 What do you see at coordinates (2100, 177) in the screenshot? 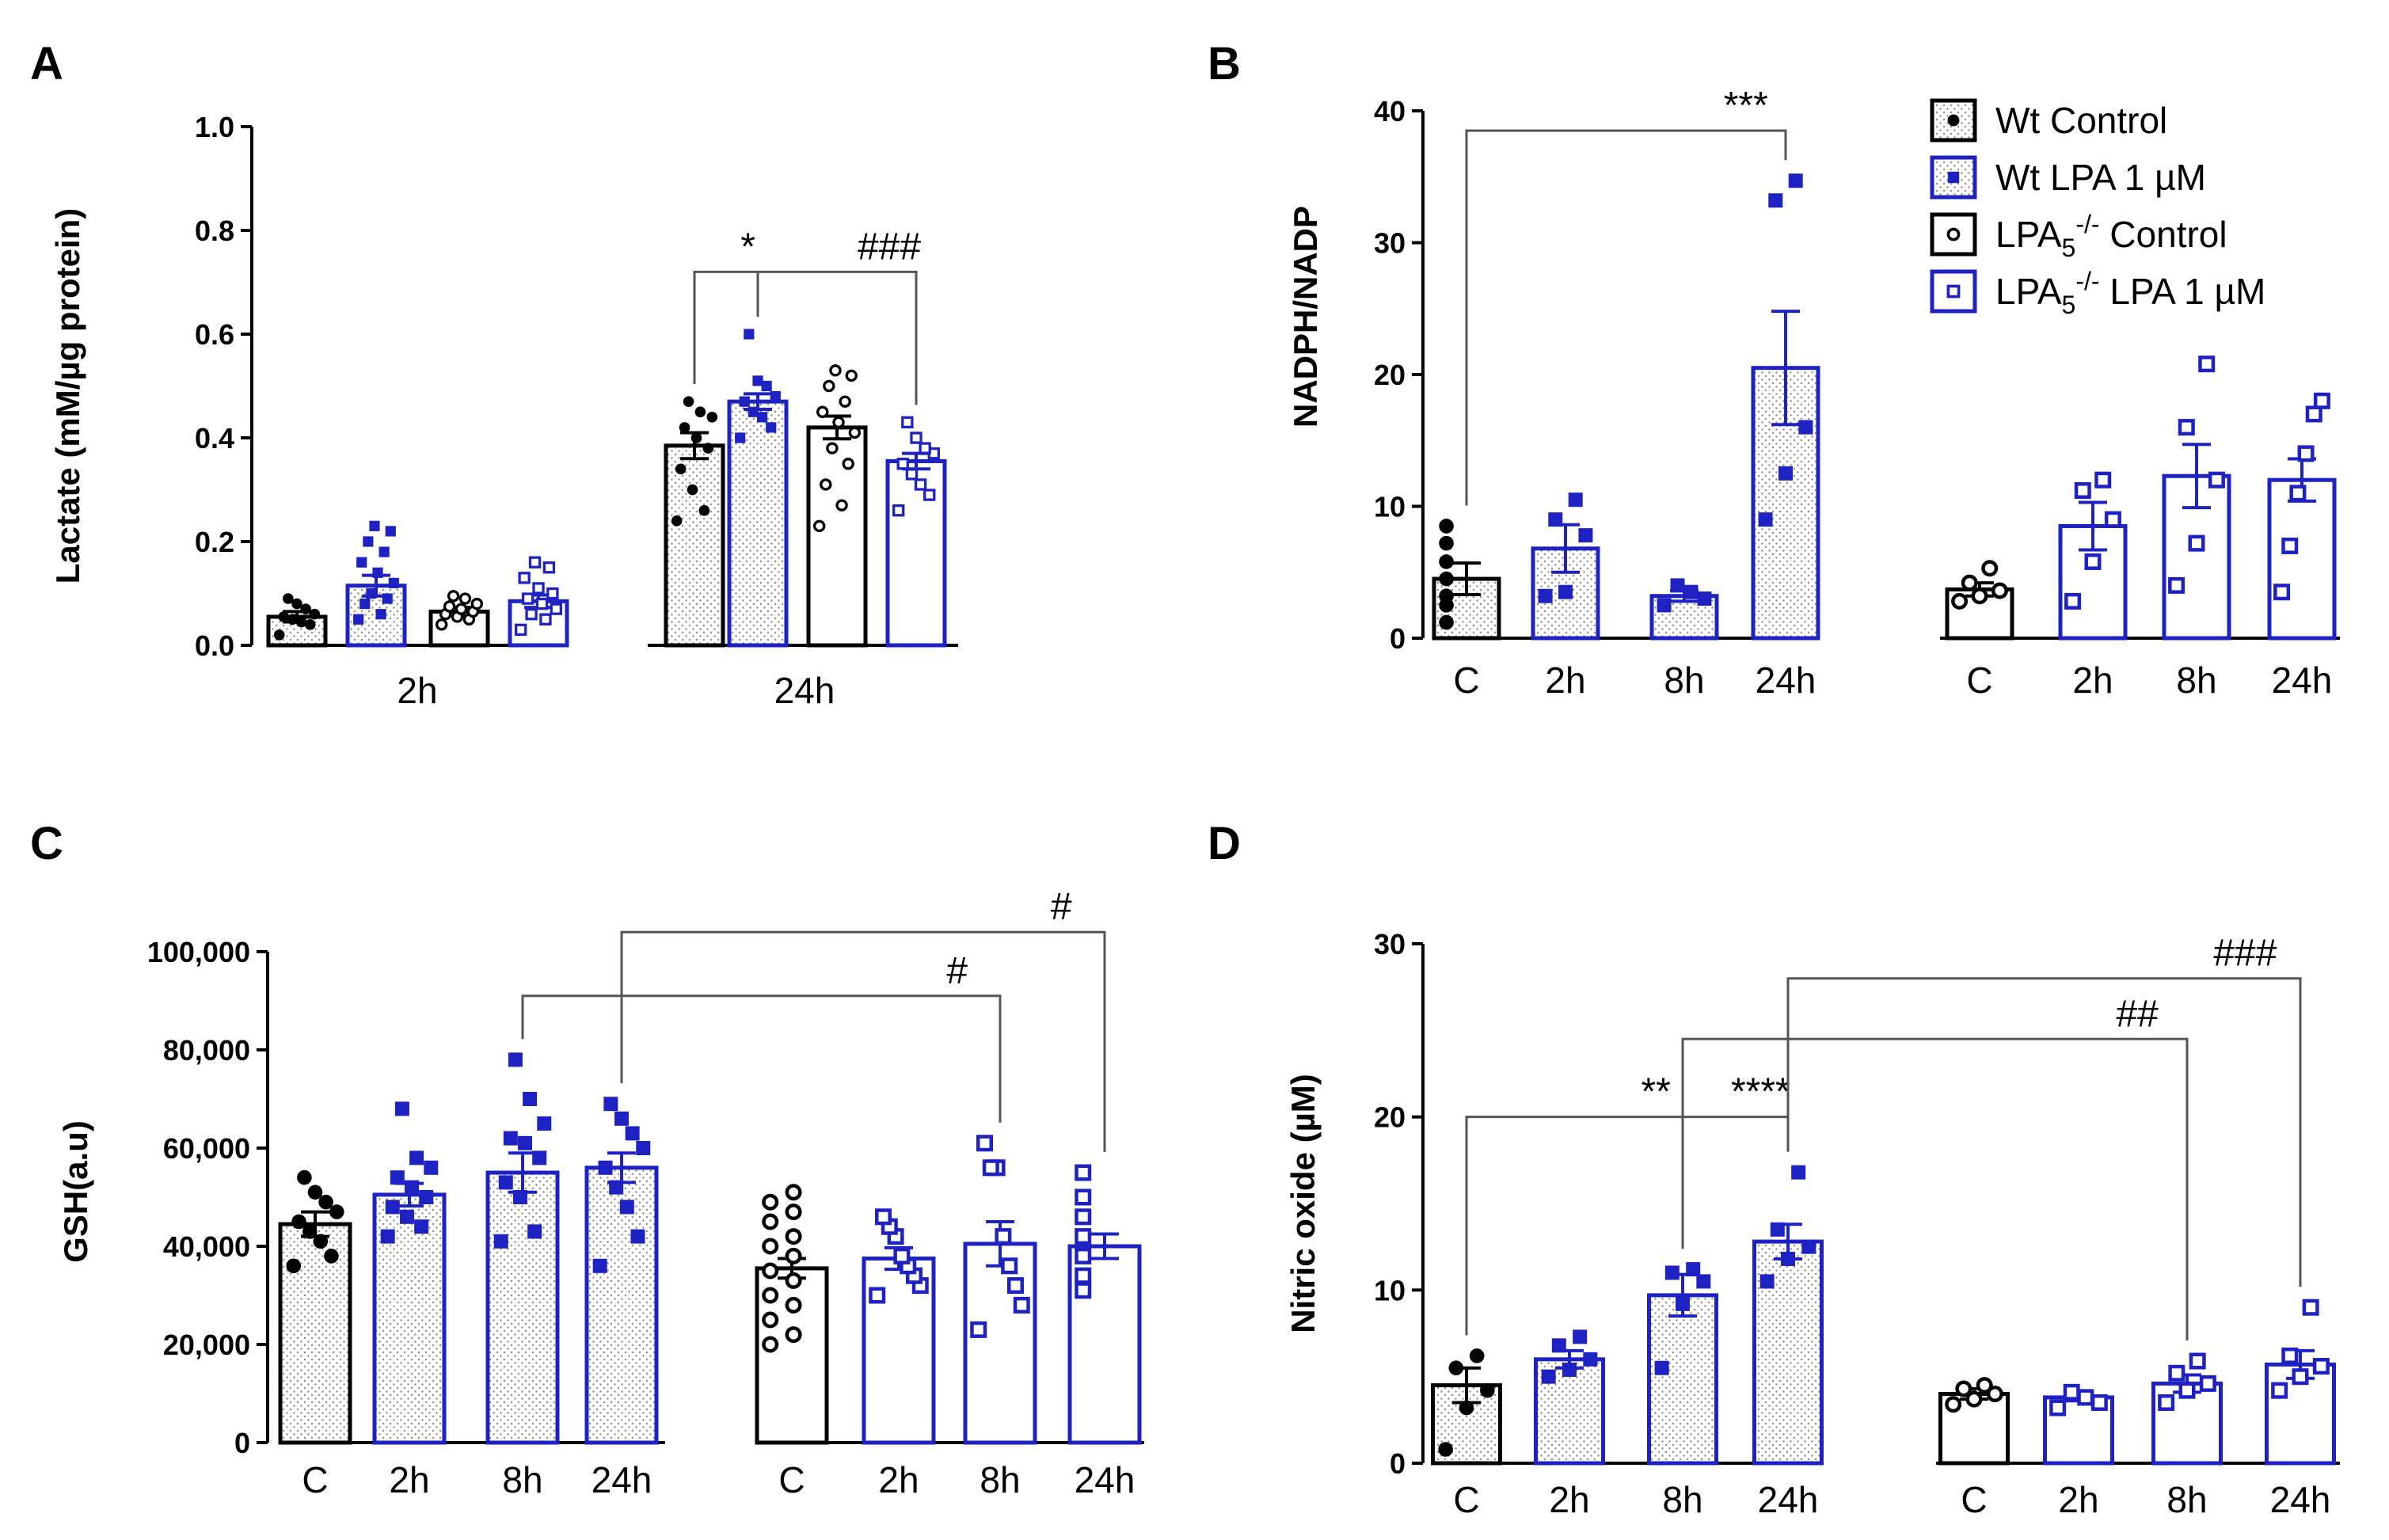
I see `legend-label-text: Wt LPA 1 µM` at bounding box center [2100, 177].